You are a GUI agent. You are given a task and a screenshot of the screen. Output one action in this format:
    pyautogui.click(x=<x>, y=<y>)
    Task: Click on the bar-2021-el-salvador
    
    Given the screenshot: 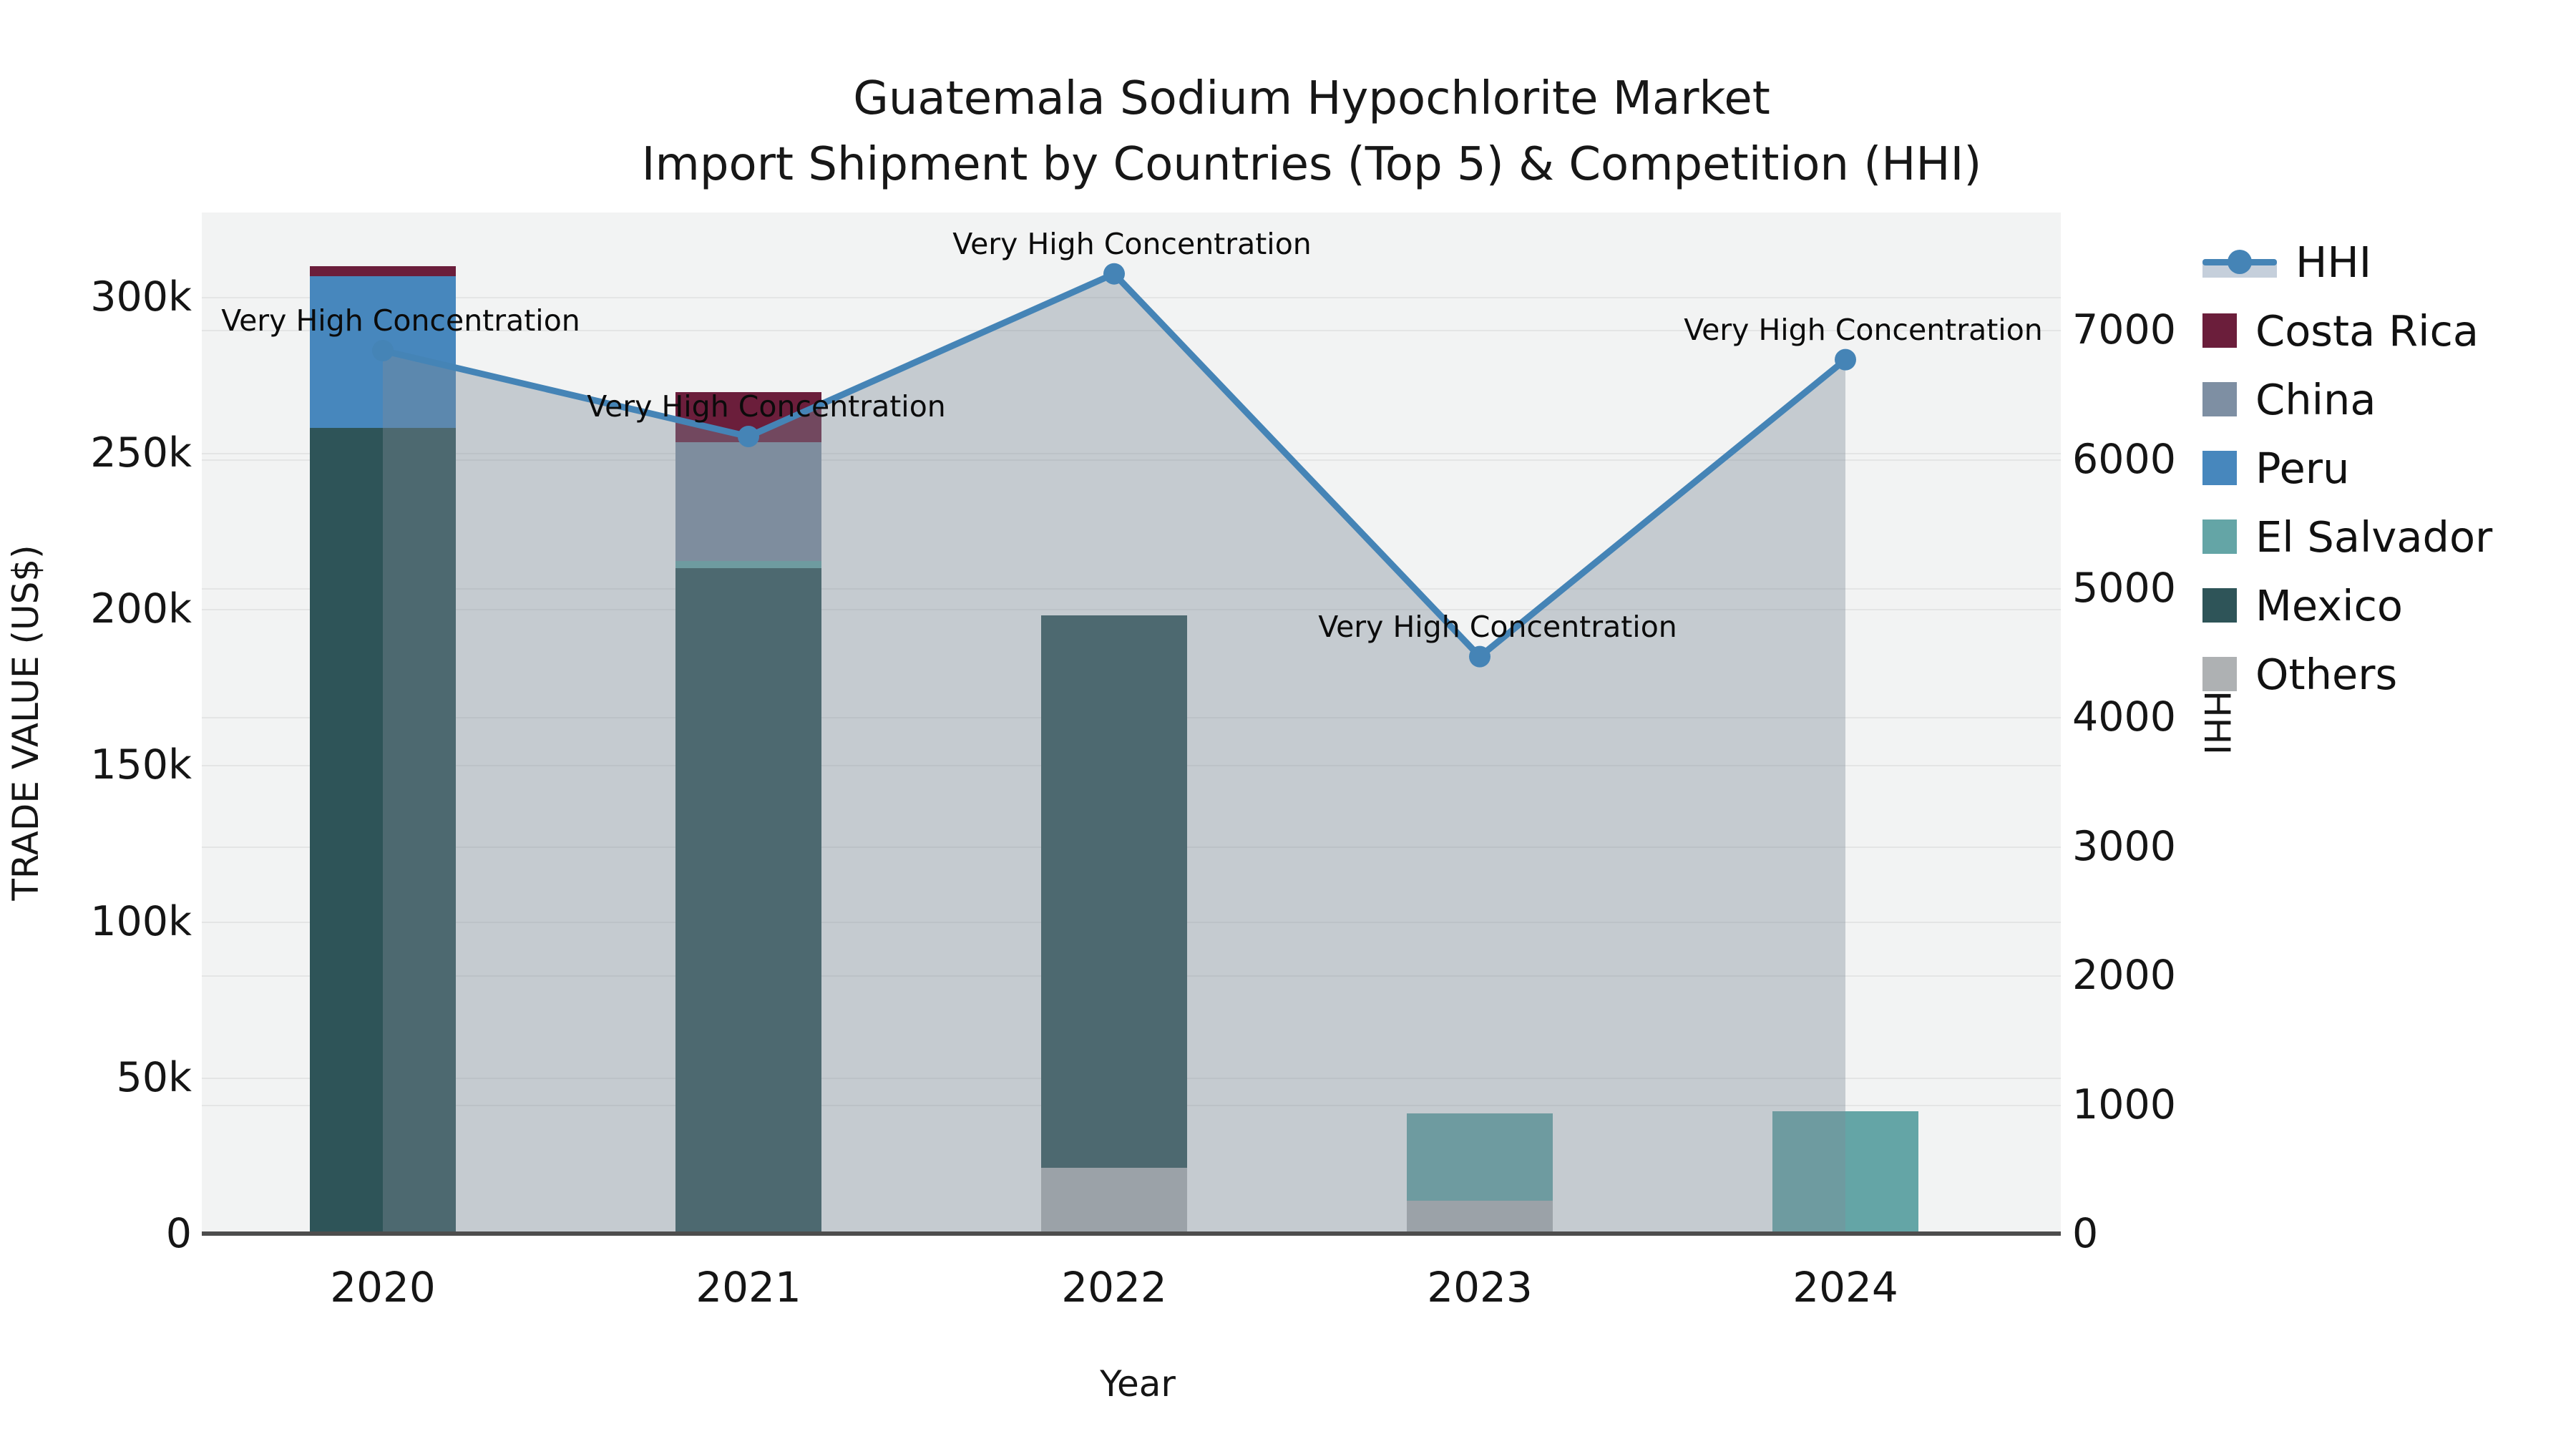 What is the action you would take?
    pyautogui.click(x=748, y=564)
    